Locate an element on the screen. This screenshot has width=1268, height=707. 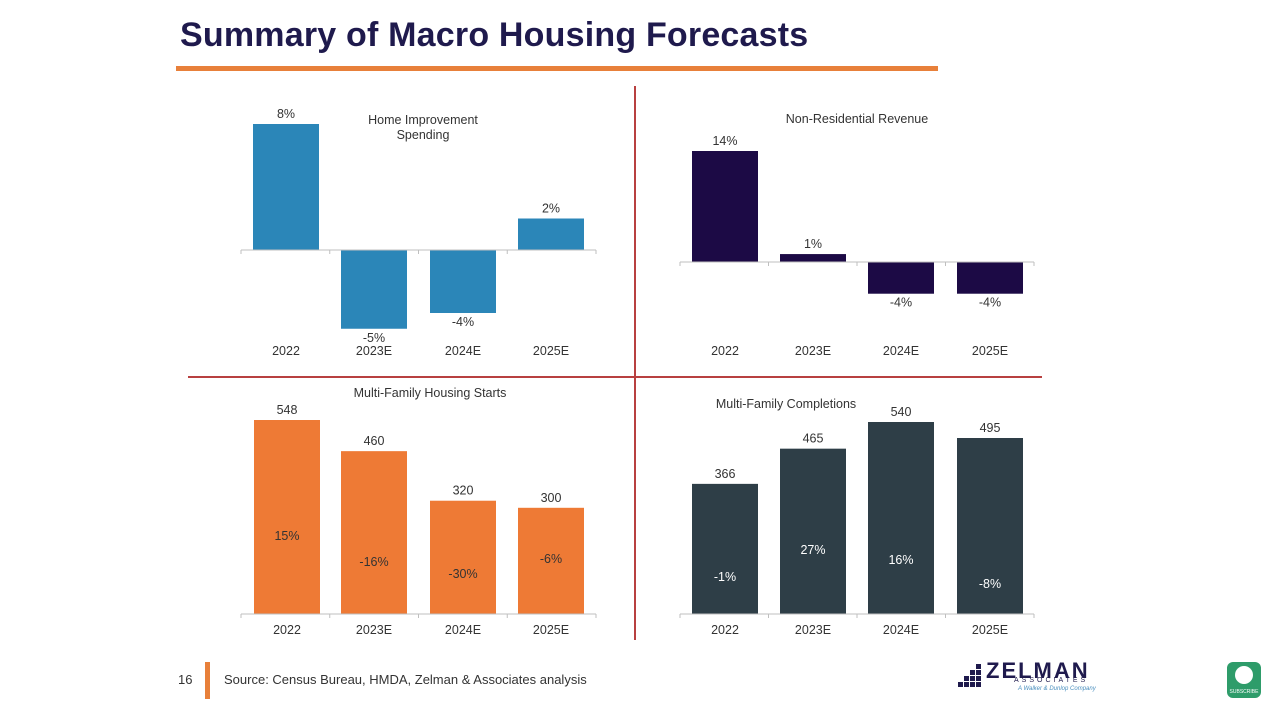
subscribe-label: SUBSCRIBE is located at coordinates (1244, 692).